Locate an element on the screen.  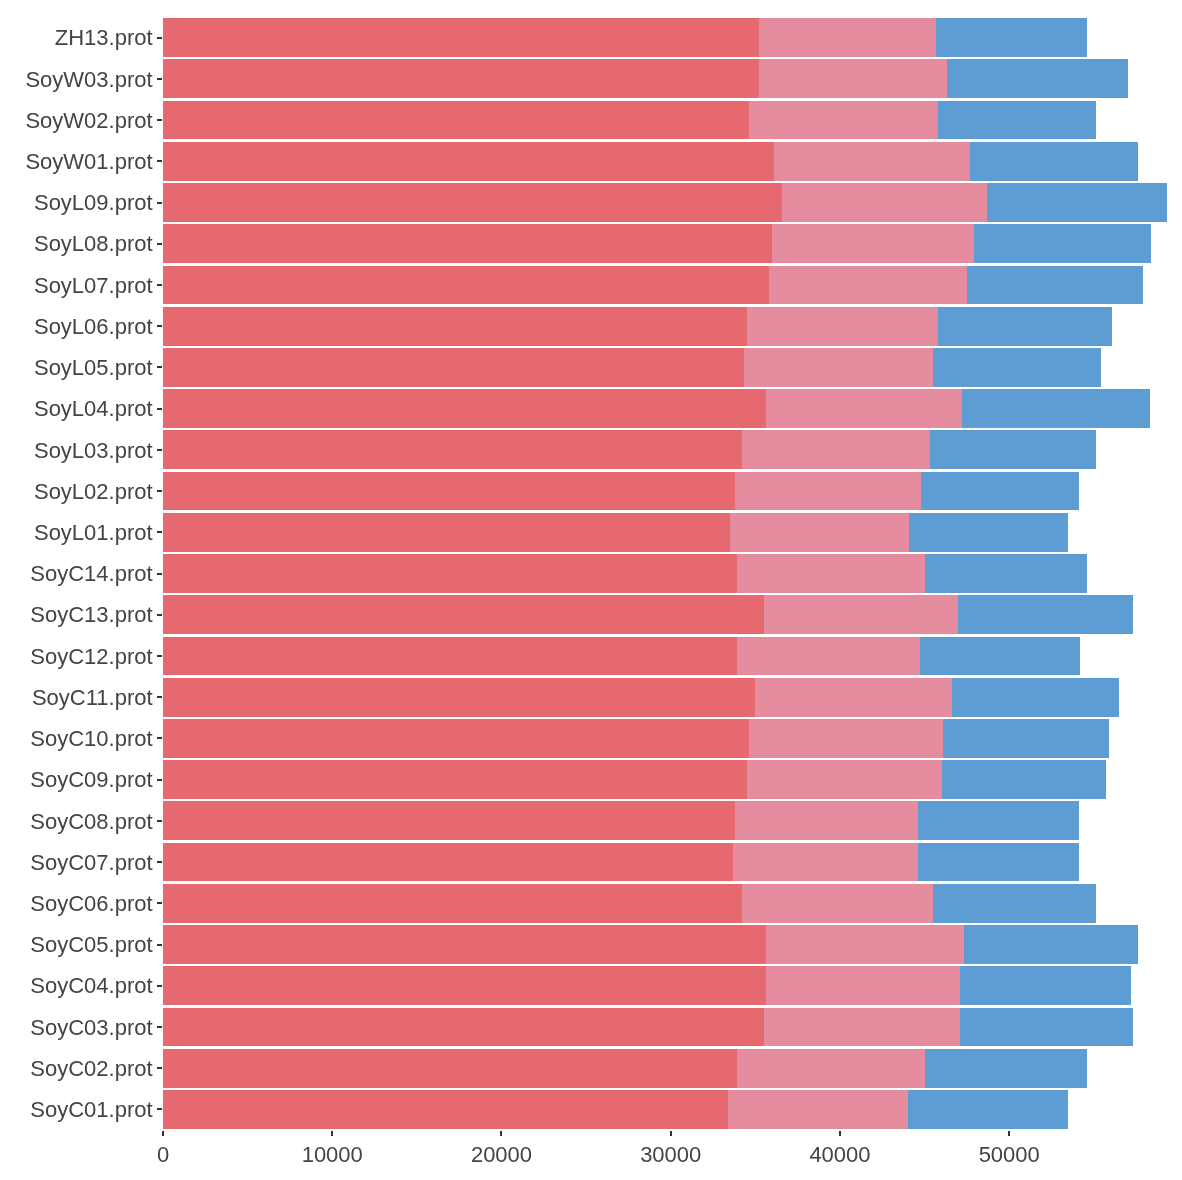
y-tick-label: SoyL07.prot is located at coordinates (93, 285).